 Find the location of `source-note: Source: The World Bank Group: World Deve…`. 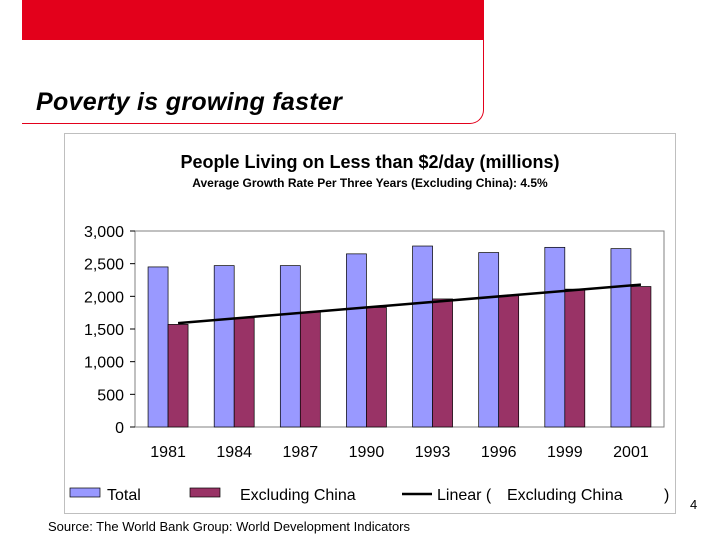

source-note: Source: The World Bank Group: World Deve… is located at coordinates (229, 526).